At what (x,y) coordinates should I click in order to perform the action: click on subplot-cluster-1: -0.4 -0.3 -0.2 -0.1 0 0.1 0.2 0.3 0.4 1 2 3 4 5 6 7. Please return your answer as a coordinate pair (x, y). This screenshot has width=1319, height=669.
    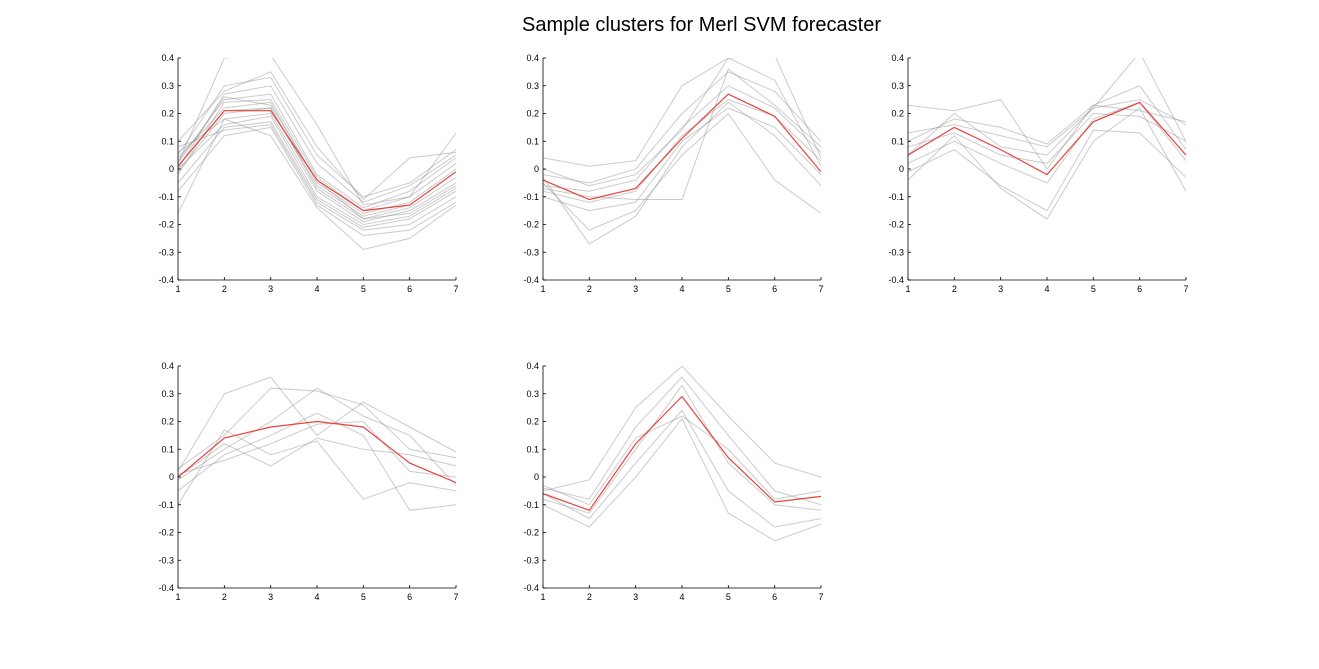
    Looking at the image, I should click on (308, 173).